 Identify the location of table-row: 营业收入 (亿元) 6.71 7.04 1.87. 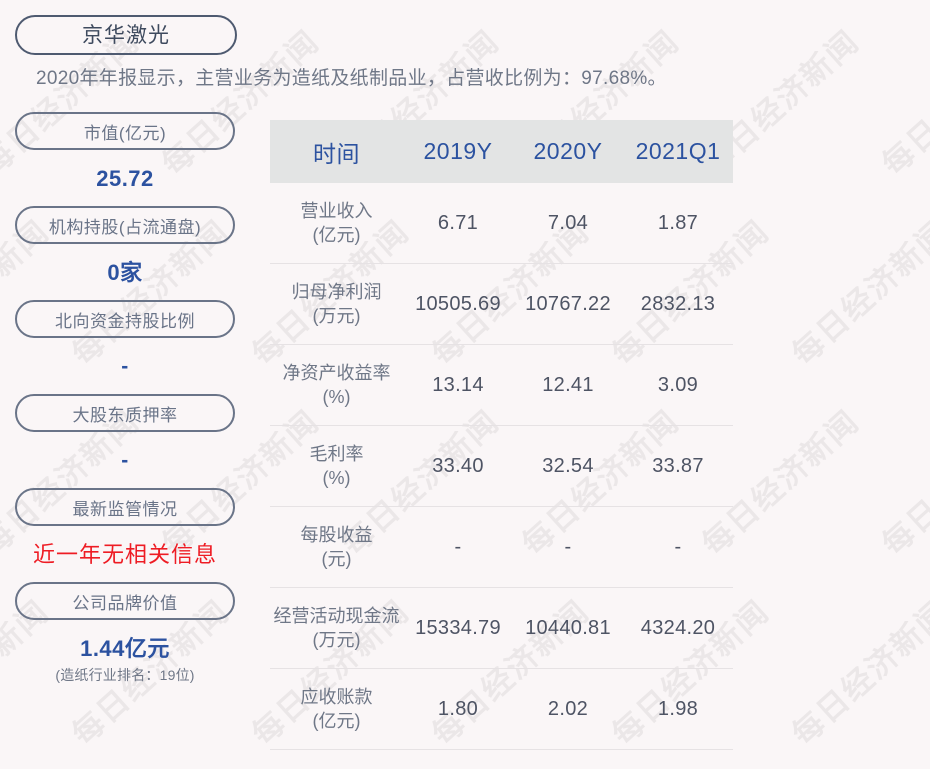
(501, 223).